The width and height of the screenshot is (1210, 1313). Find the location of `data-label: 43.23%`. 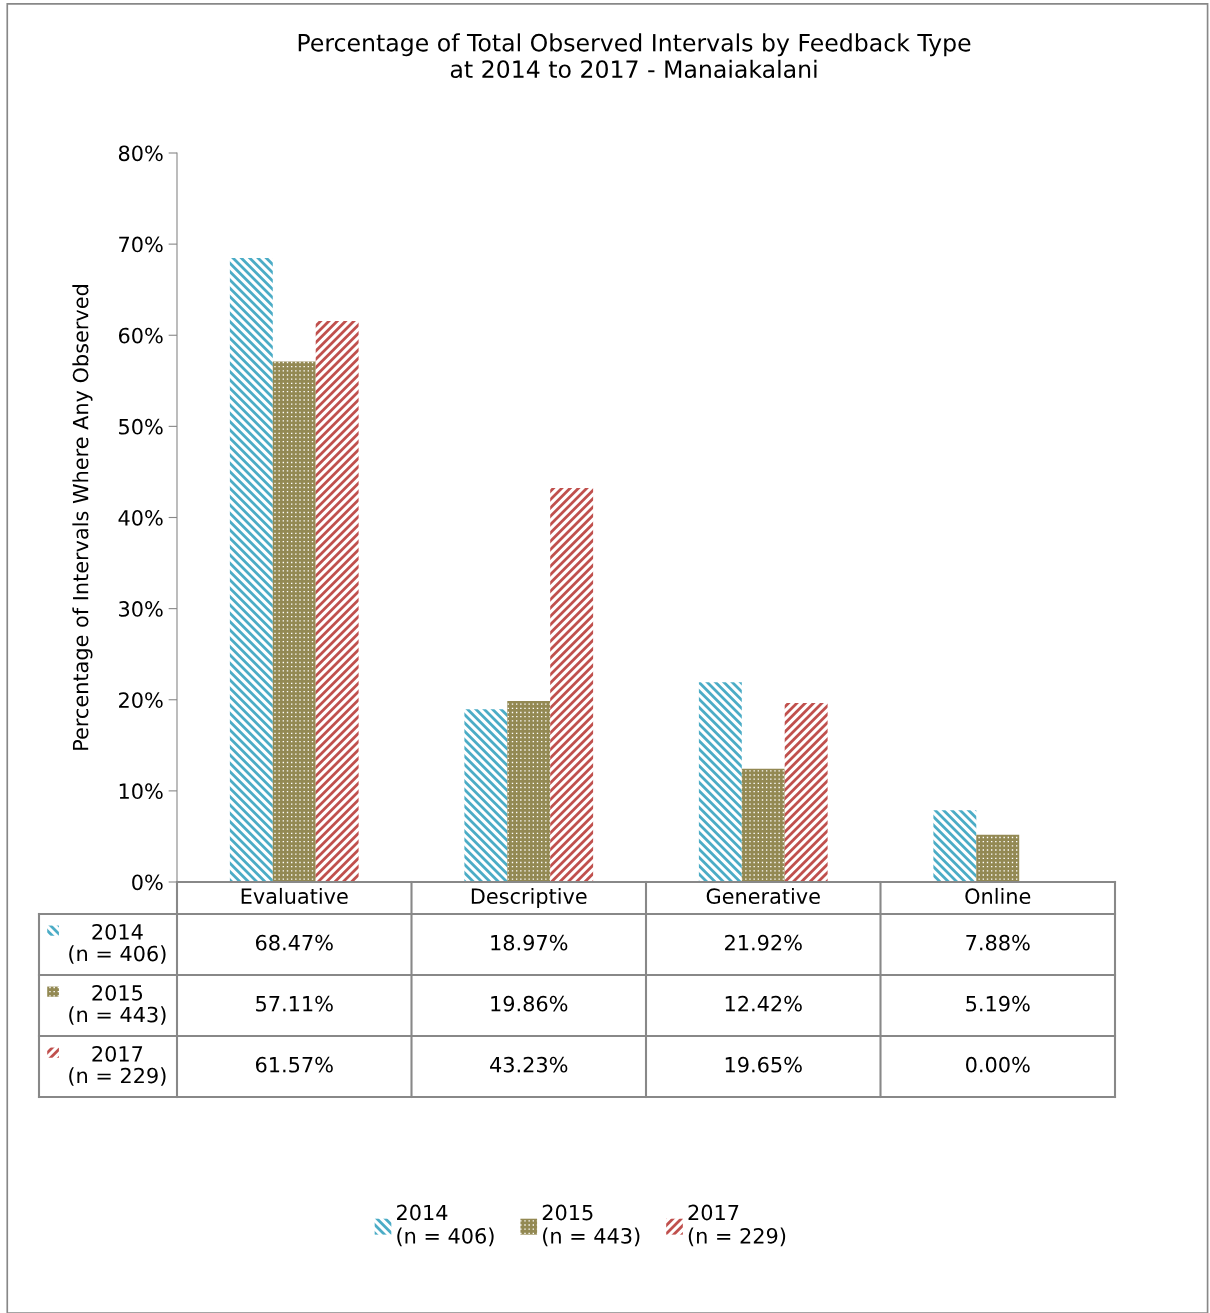

data-label: 43.23% is located at coordinates (529, 1064).